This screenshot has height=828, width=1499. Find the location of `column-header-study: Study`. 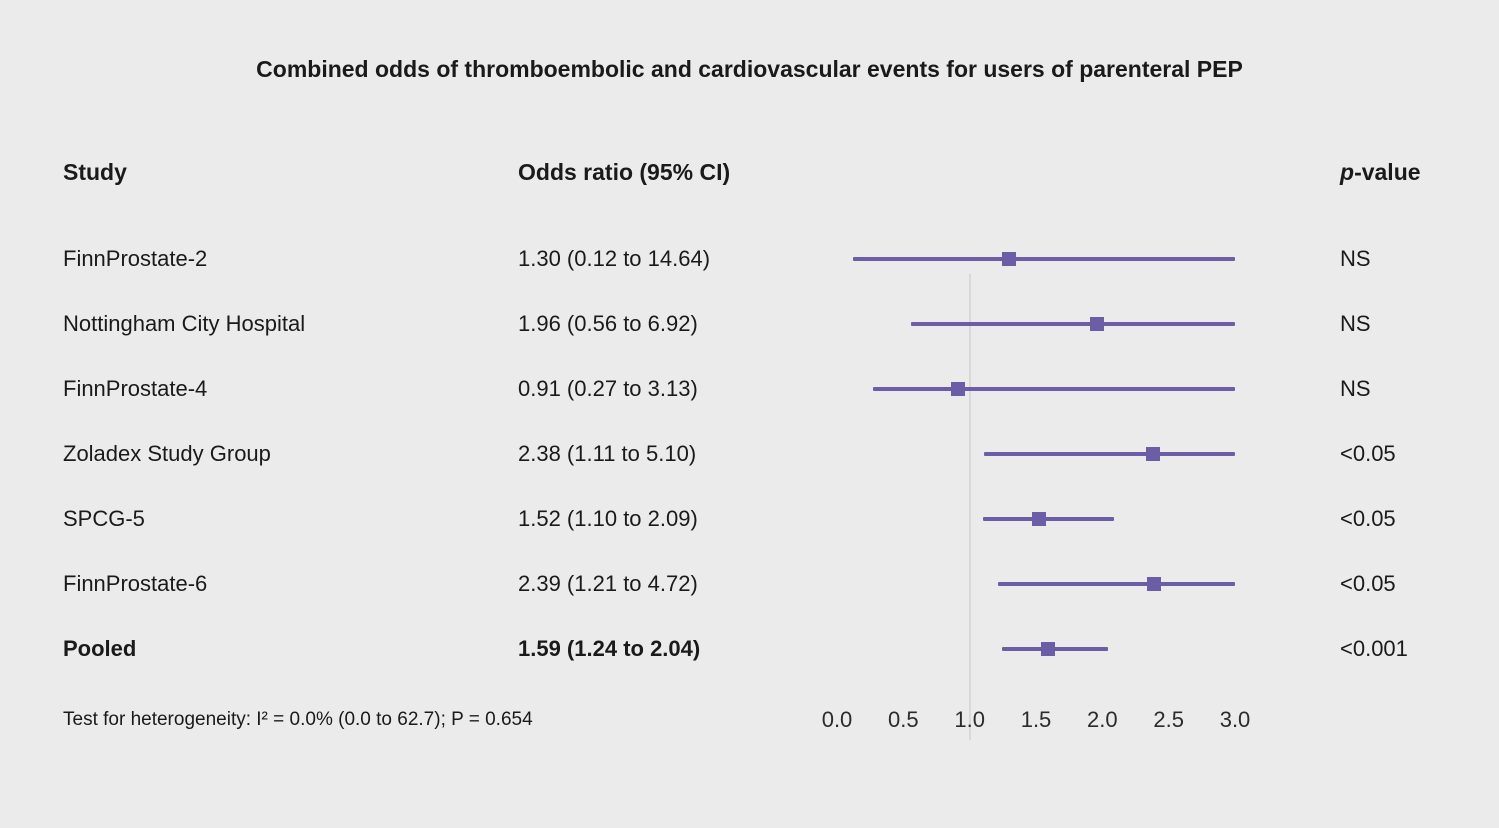

column-header-study: Study is located at coordinates (95, 171).